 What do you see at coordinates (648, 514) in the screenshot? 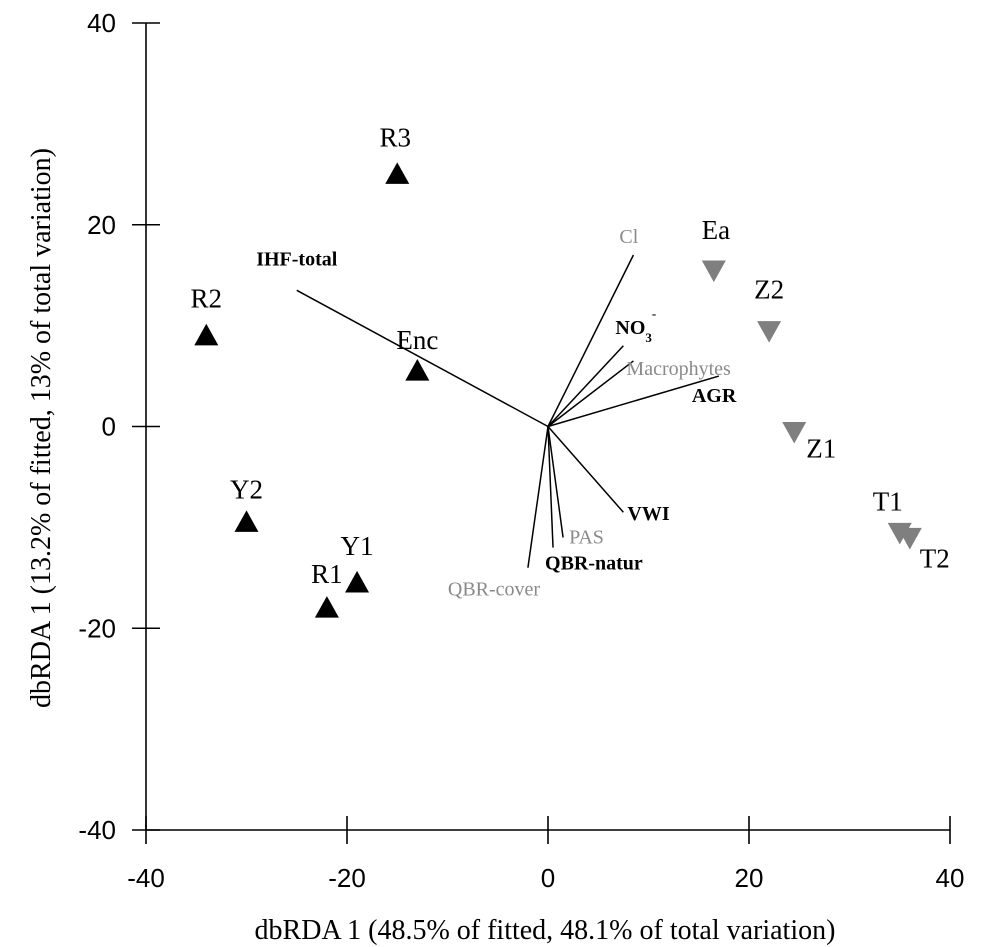
I see `vector-label: VWI` at bounding box center [648, 514].